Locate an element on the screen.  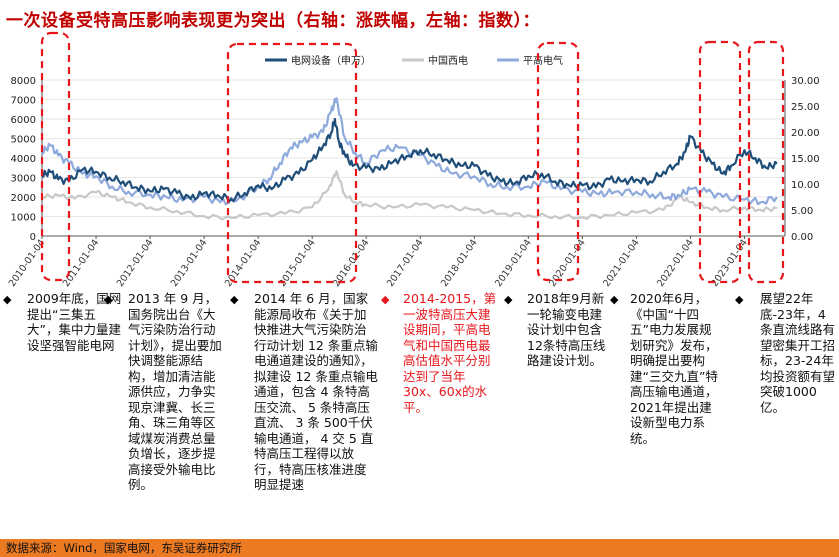
x-tick-label: 2019-01-04 is located at coordinates (513, 263).